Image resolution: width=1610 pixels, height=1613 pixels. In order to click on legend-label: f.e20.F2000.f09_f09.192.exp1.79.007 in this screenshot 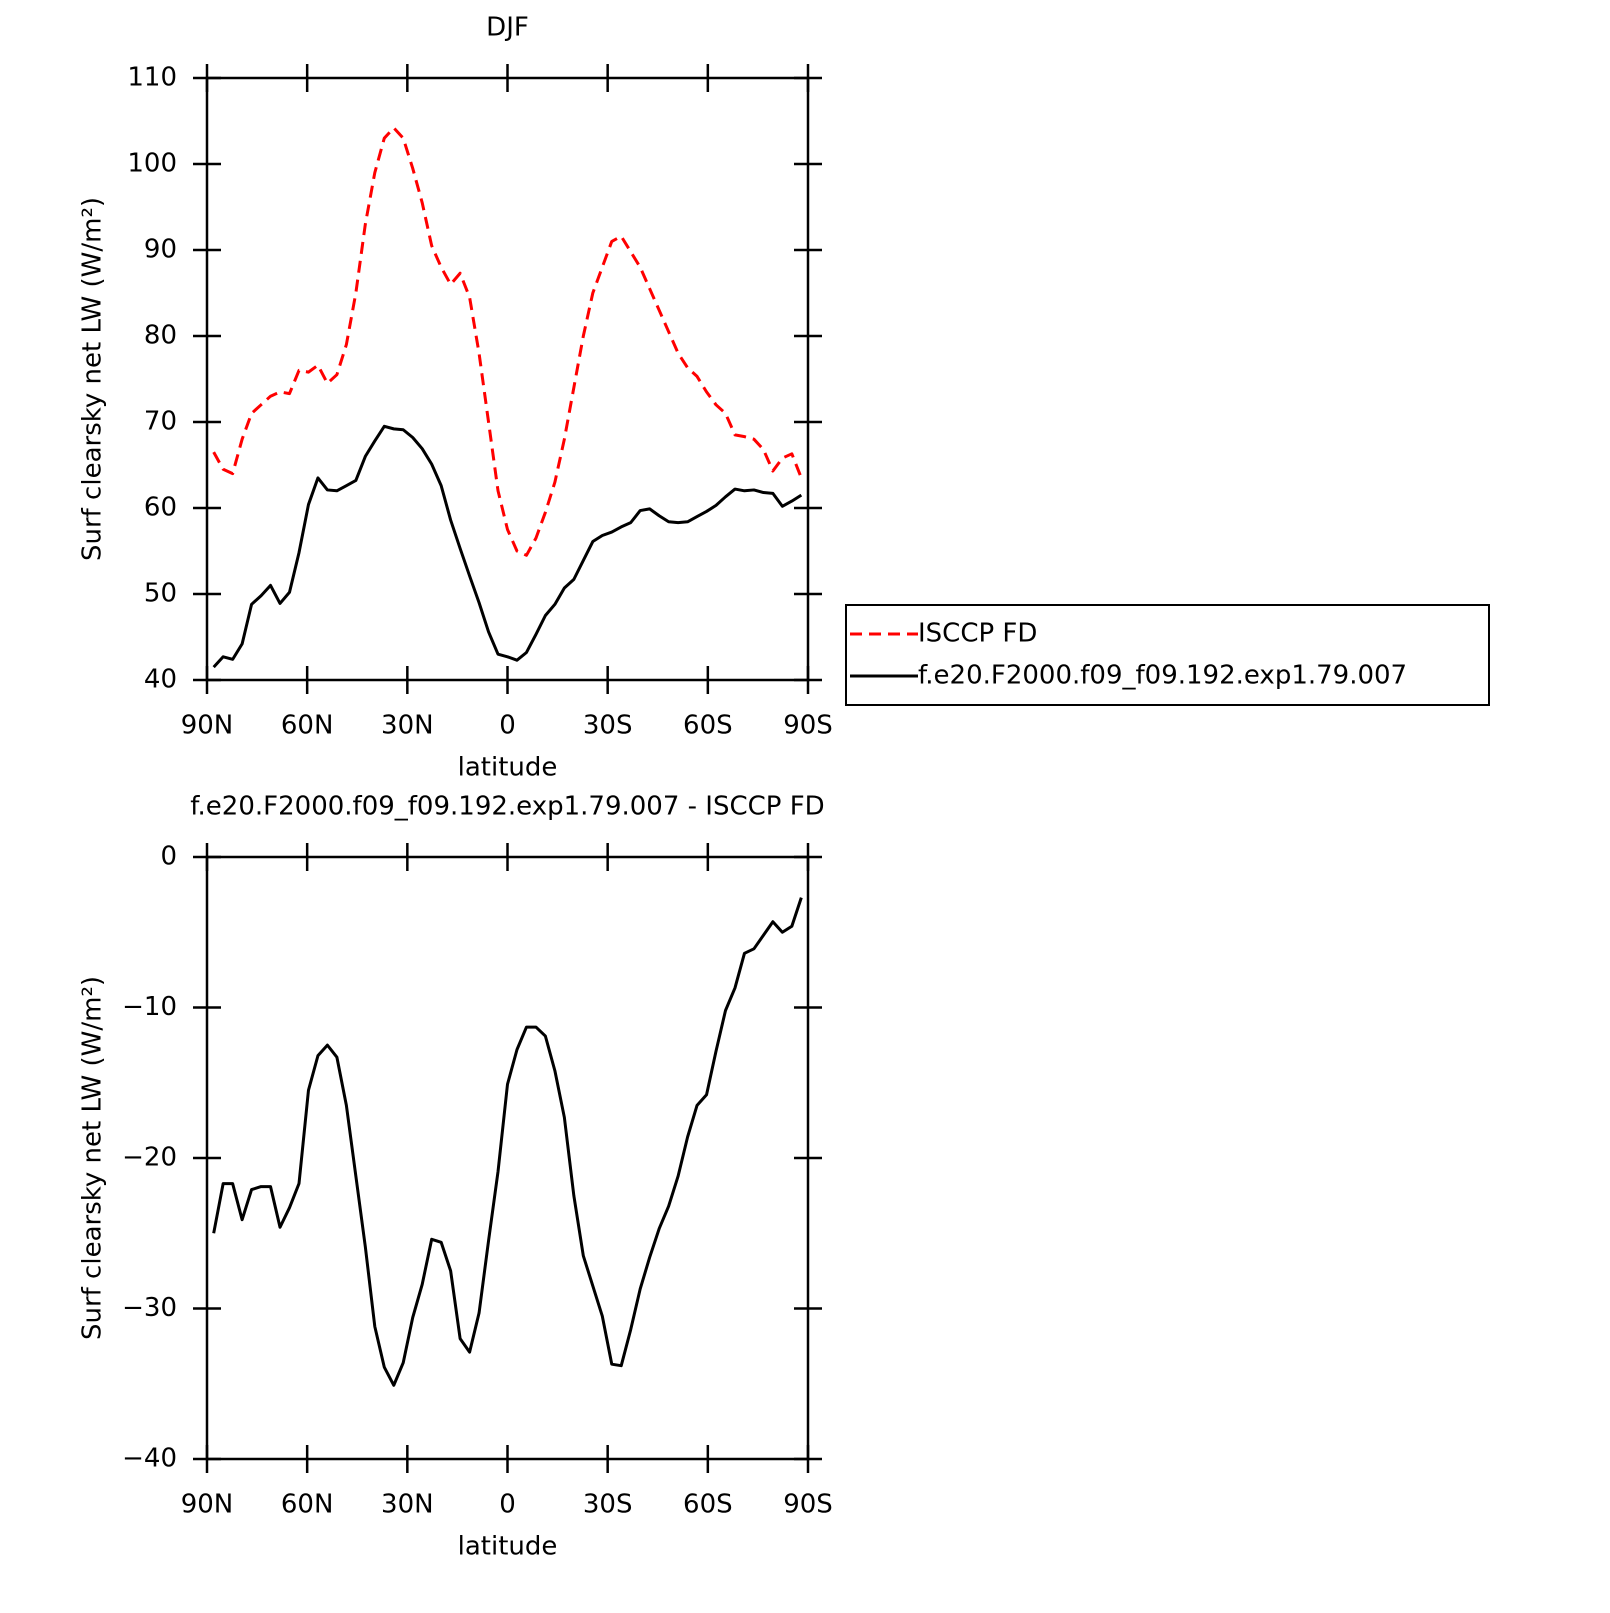, I will do `click(1162, 676)`.